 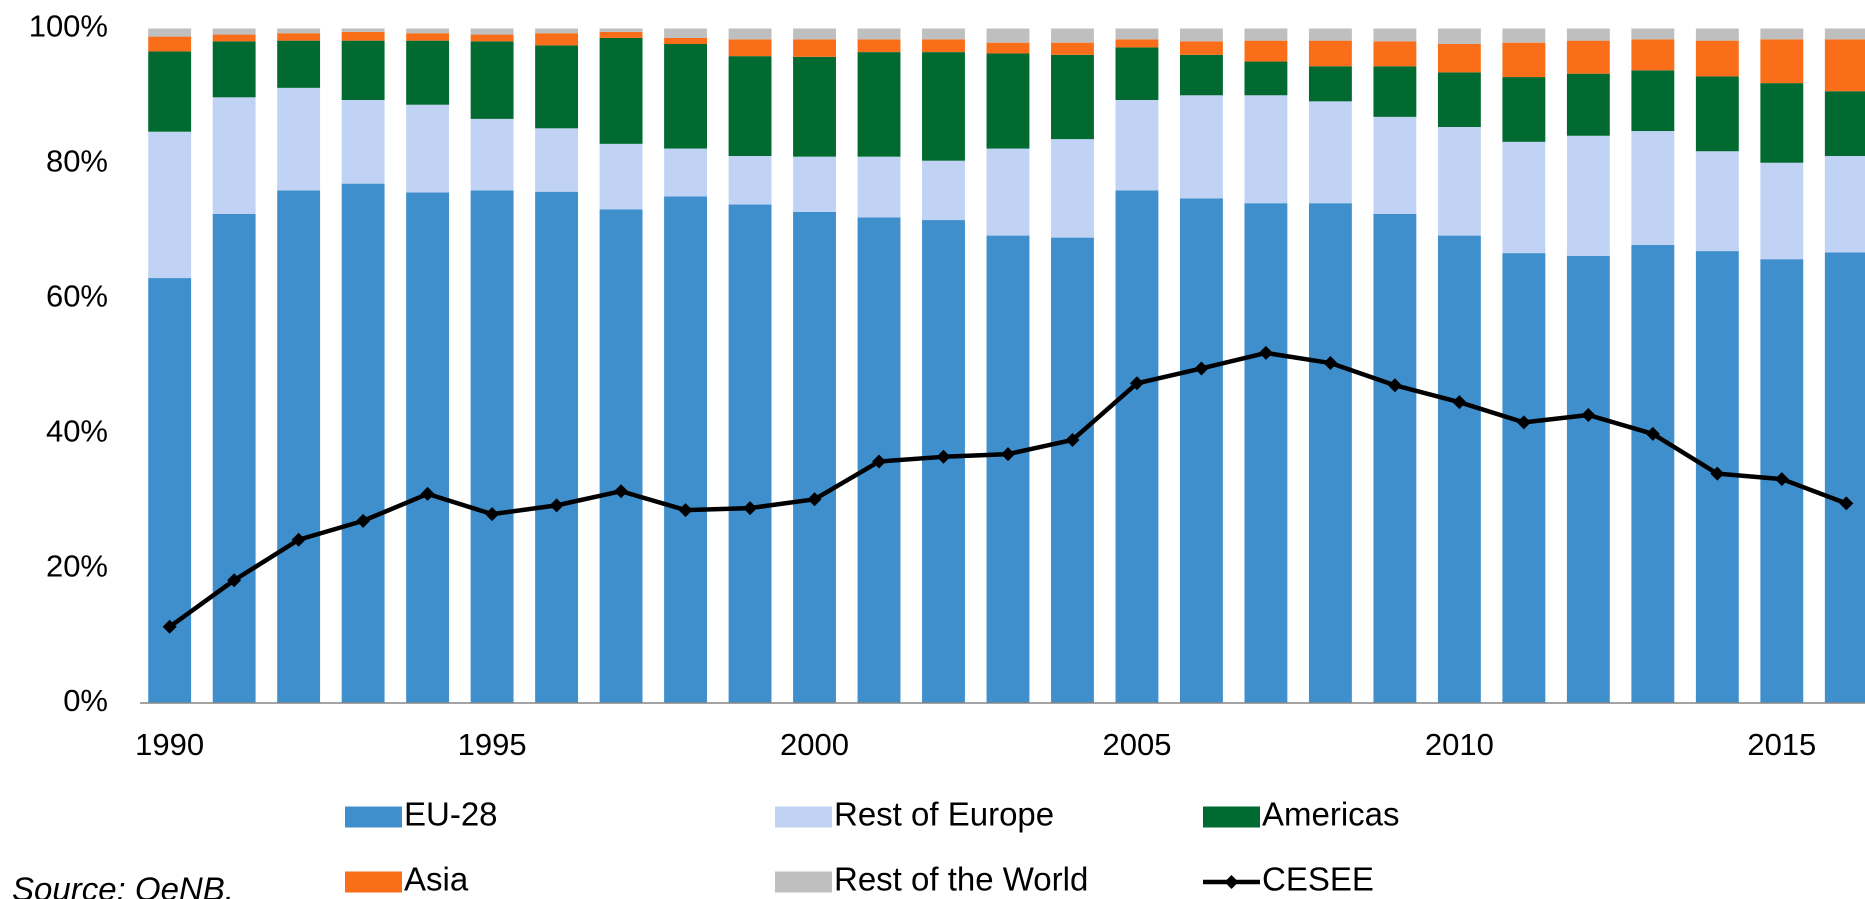 I want to click on y-tick-label: 100%, so click(x=68, y=26).